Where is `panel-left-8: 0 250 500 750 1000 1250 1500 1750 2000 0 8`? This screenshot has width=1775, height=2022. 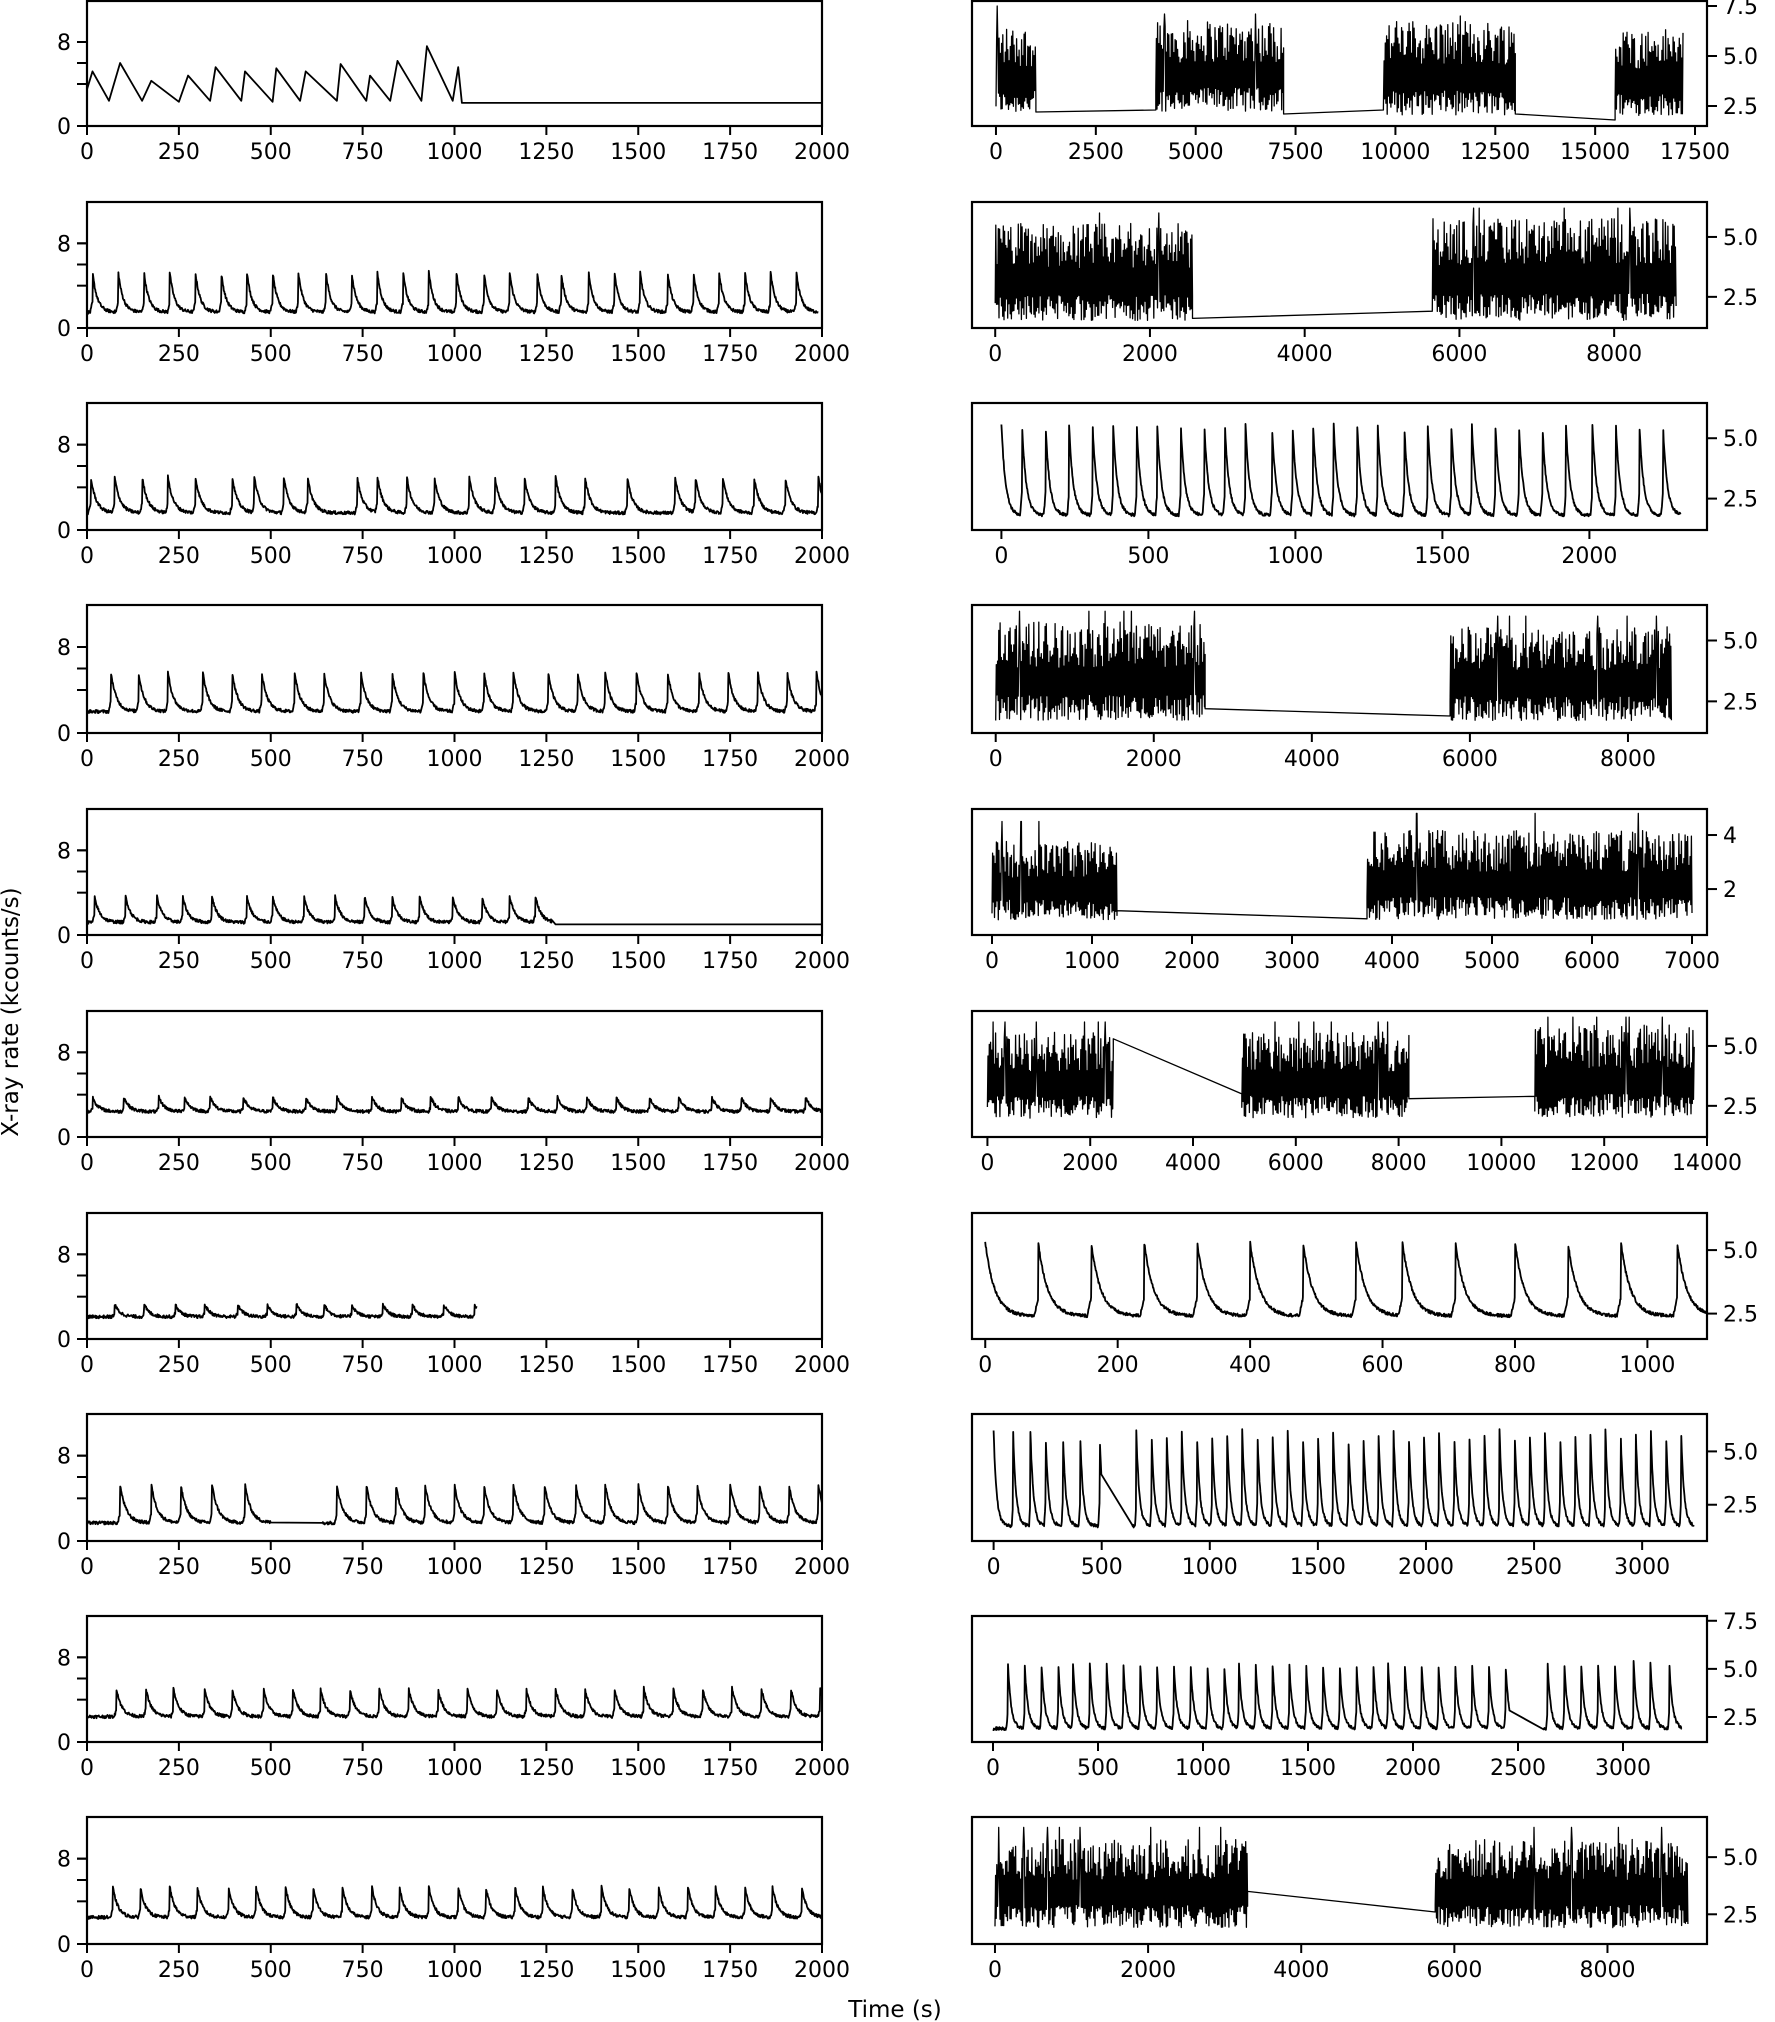 panel-left-8: 0 250 500 750 1000 1250 1500 1750 2000 0 8 is located at coordinates (453, 1496).